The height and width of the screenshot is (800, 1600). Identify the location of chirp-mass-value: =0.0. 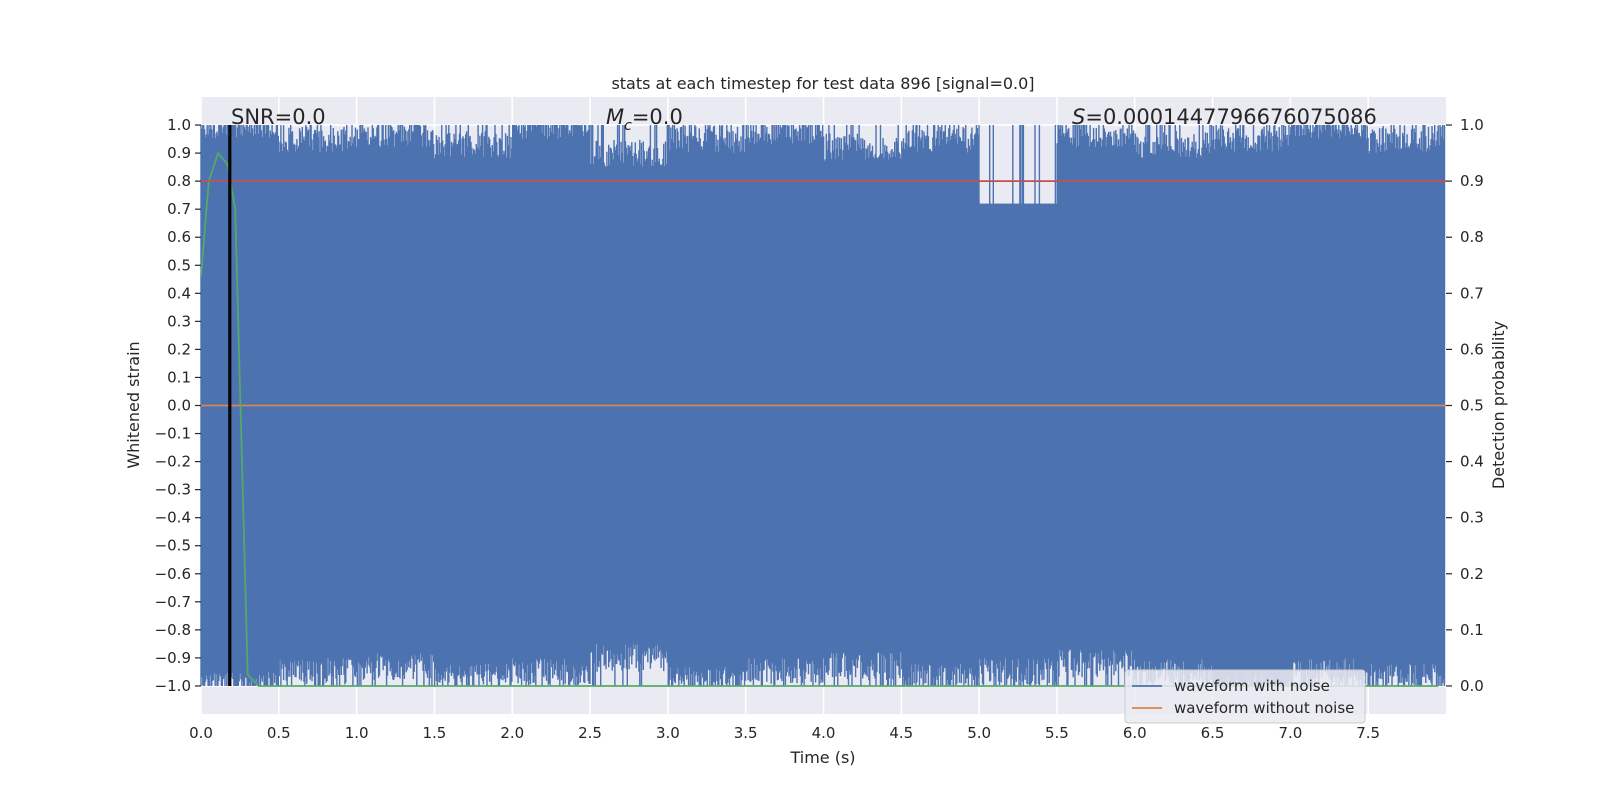
(657, 117).